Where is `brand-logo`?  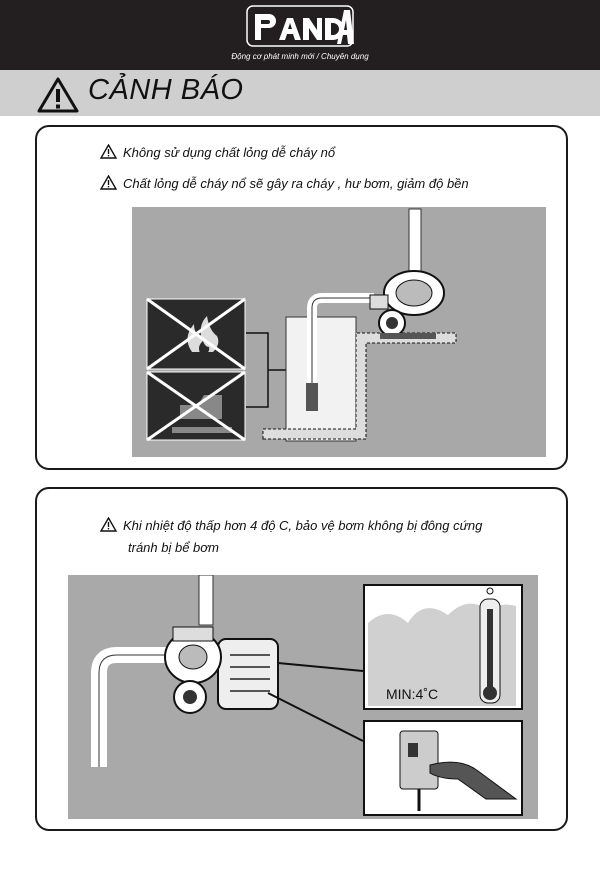 brand-logo is located at coordinates (300, 26).